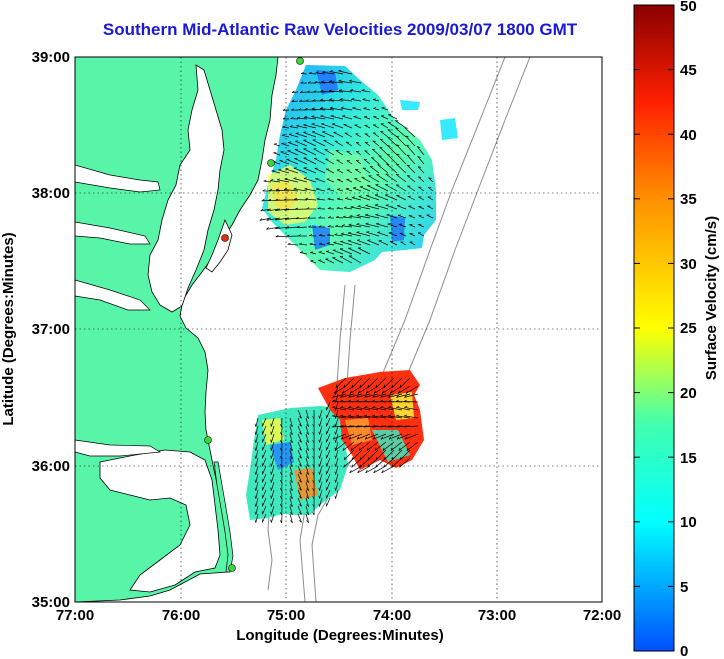 This screenshot has height=659, width=724. What do you see at coordinates (602, 615) in the screenshot?
I see `x-tick-label: 72:00` at bounding box center [602, 615].